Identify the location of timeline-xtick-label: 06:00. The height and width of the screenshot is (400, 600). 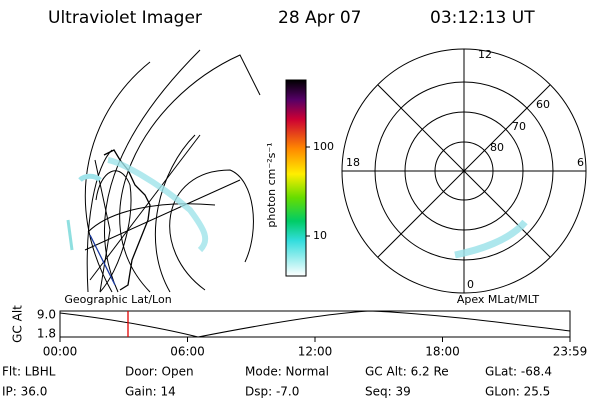
(187, 352).